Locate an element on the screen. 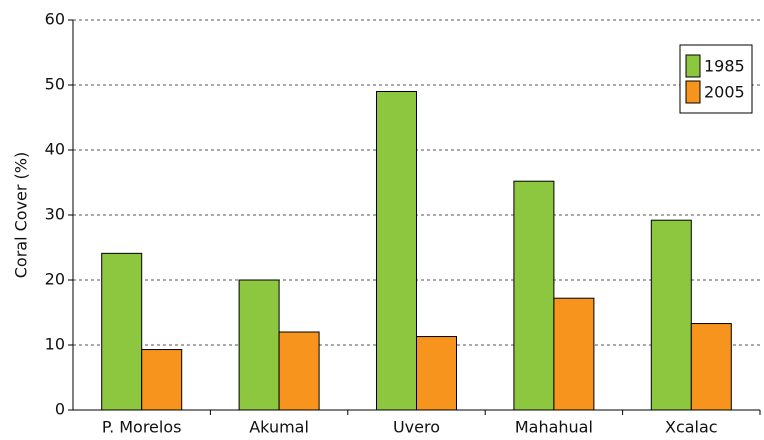  x-tick-label: Akumal is located at coordinates (279, 427).